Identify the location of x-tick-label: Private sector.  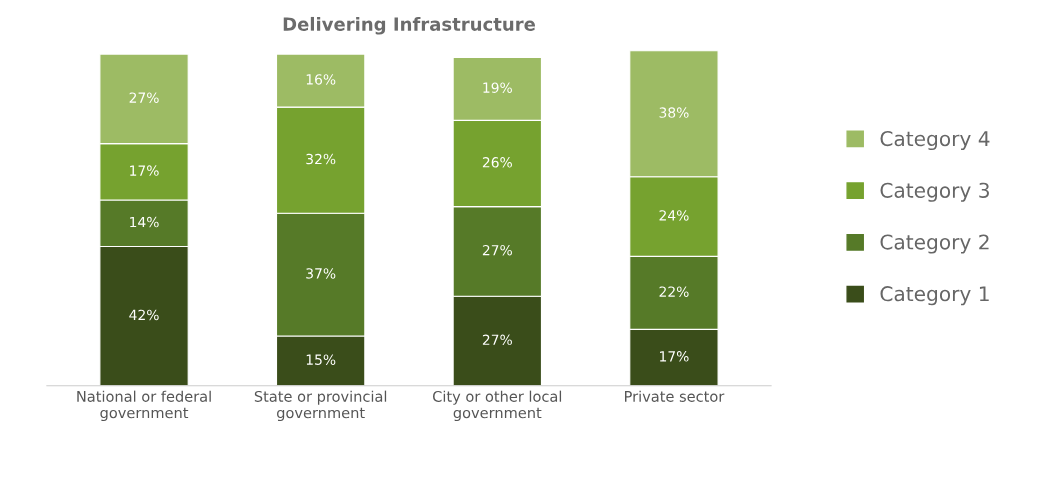
(675, 396).